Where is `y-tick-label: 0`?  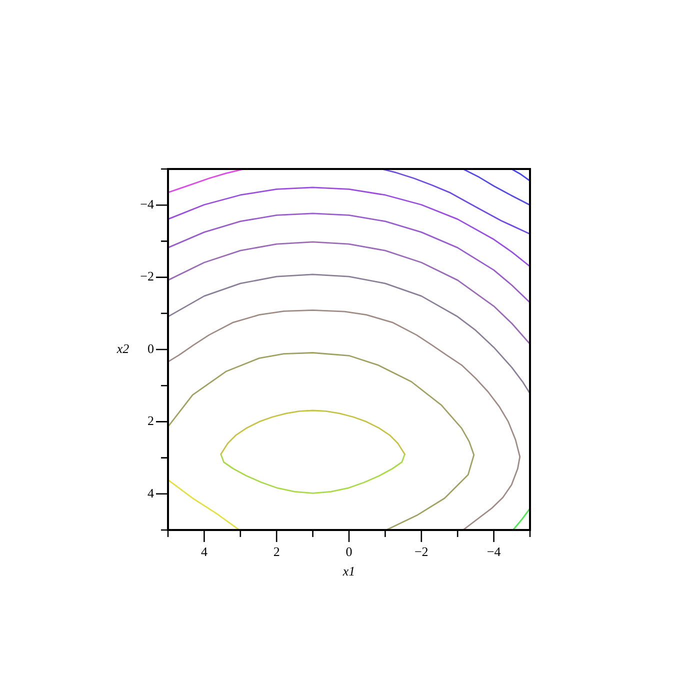
y-tick-label: 0 is located at coordinates (151, 348).